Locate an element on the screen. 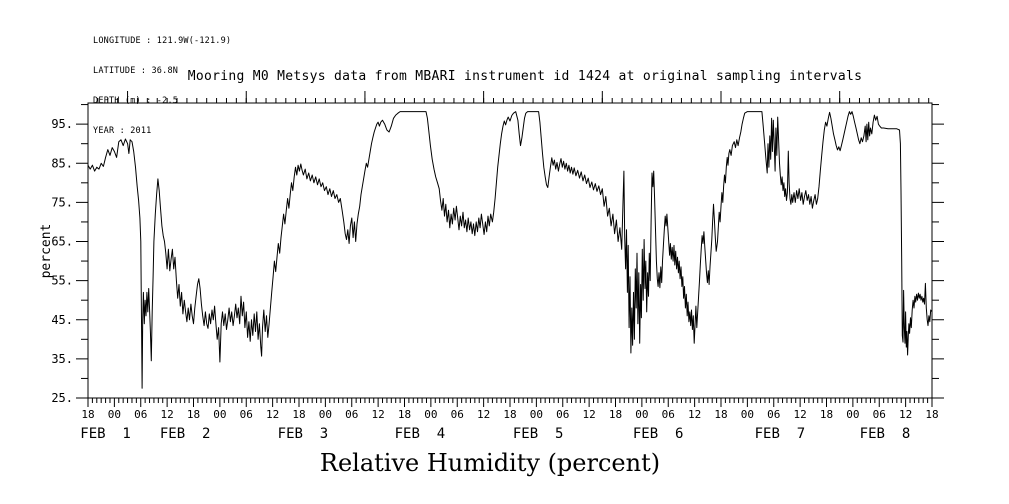  x-day-label: FEB 2 is located at coordinates (185, 434).